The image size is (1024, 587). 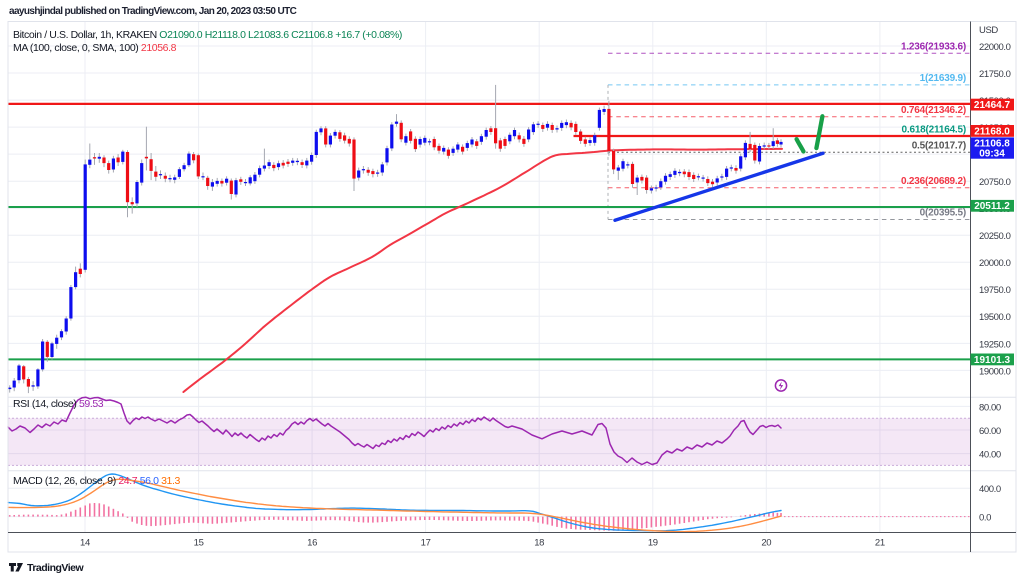 I want to click on svg-text: 20000.0, so click(x=995, y=263).